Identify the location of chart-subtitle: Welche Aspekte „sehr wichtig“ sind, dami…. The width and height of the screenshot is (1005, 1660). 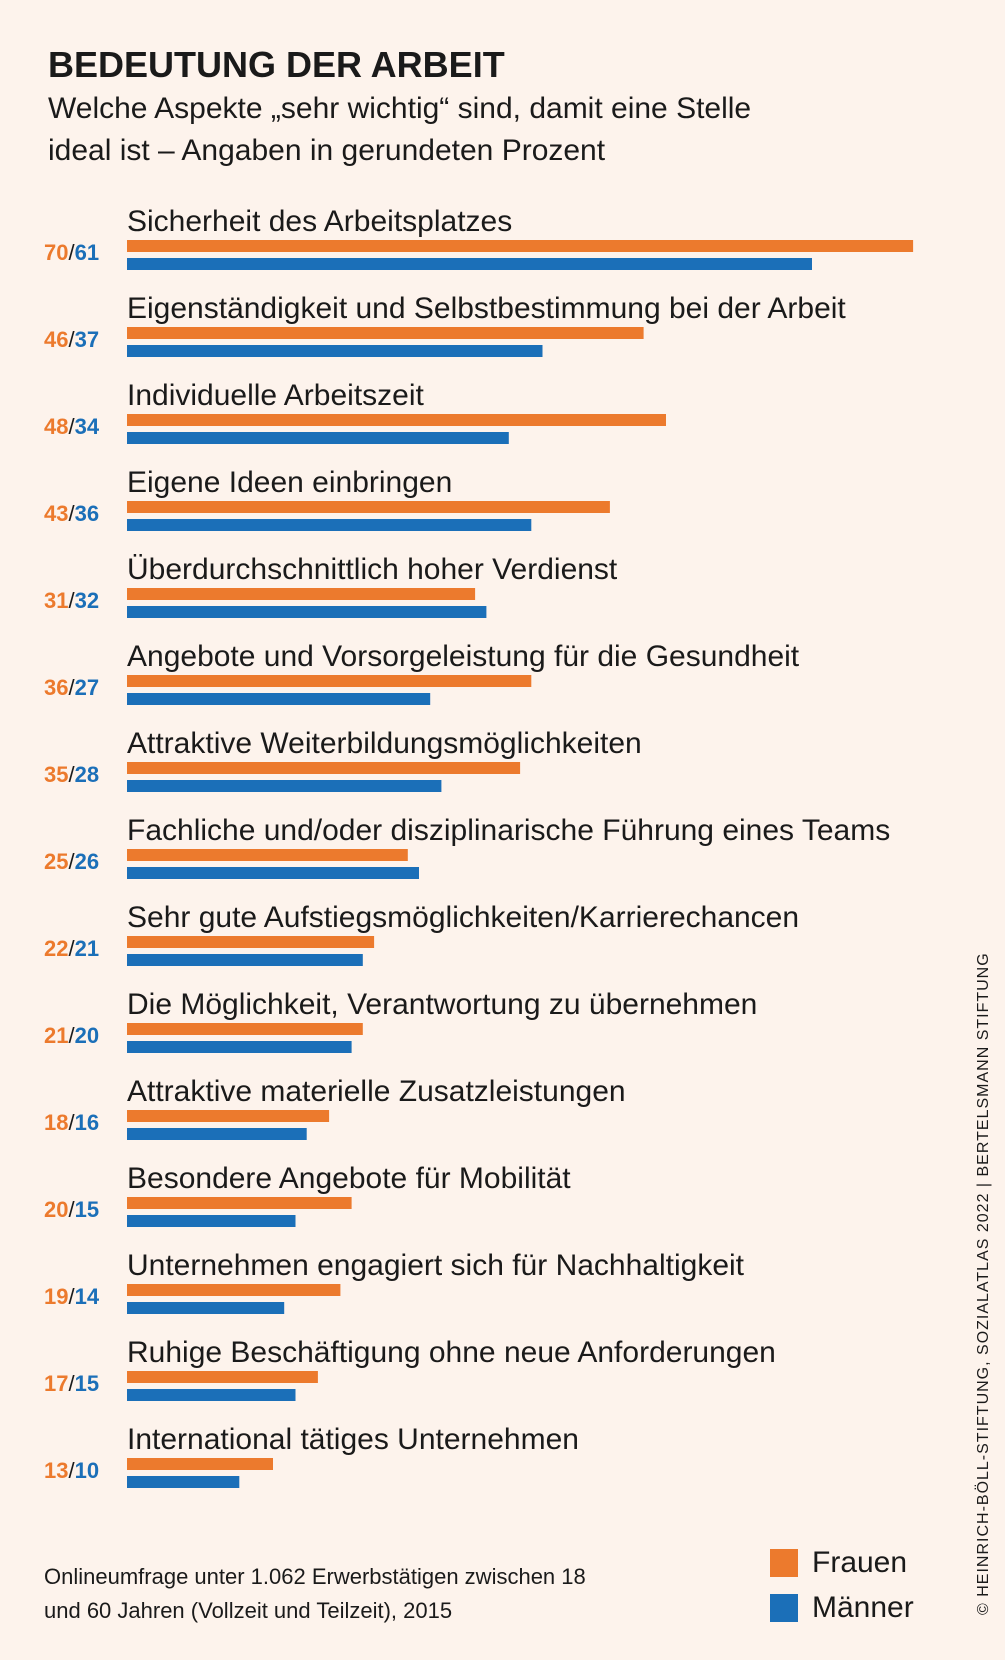
(400, 129).